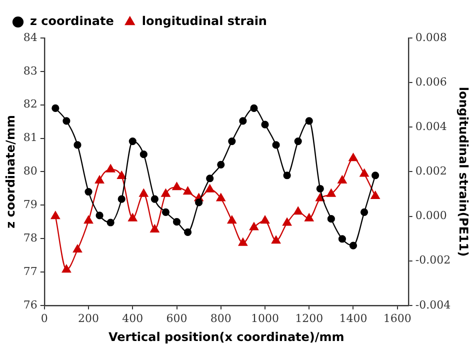 The width and height of the screenshot is (474, 349). What do you see at coordinates (431, 215) in the screenshot?
I see `y2-tick-label: 0.000` at bounding box center [431, 215].